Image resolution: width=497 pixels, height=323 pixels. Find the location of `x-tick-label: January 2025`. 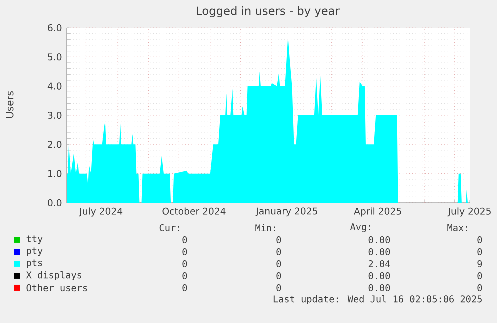

x-tick-label: January 2025 is located at coordinates (287, 212).